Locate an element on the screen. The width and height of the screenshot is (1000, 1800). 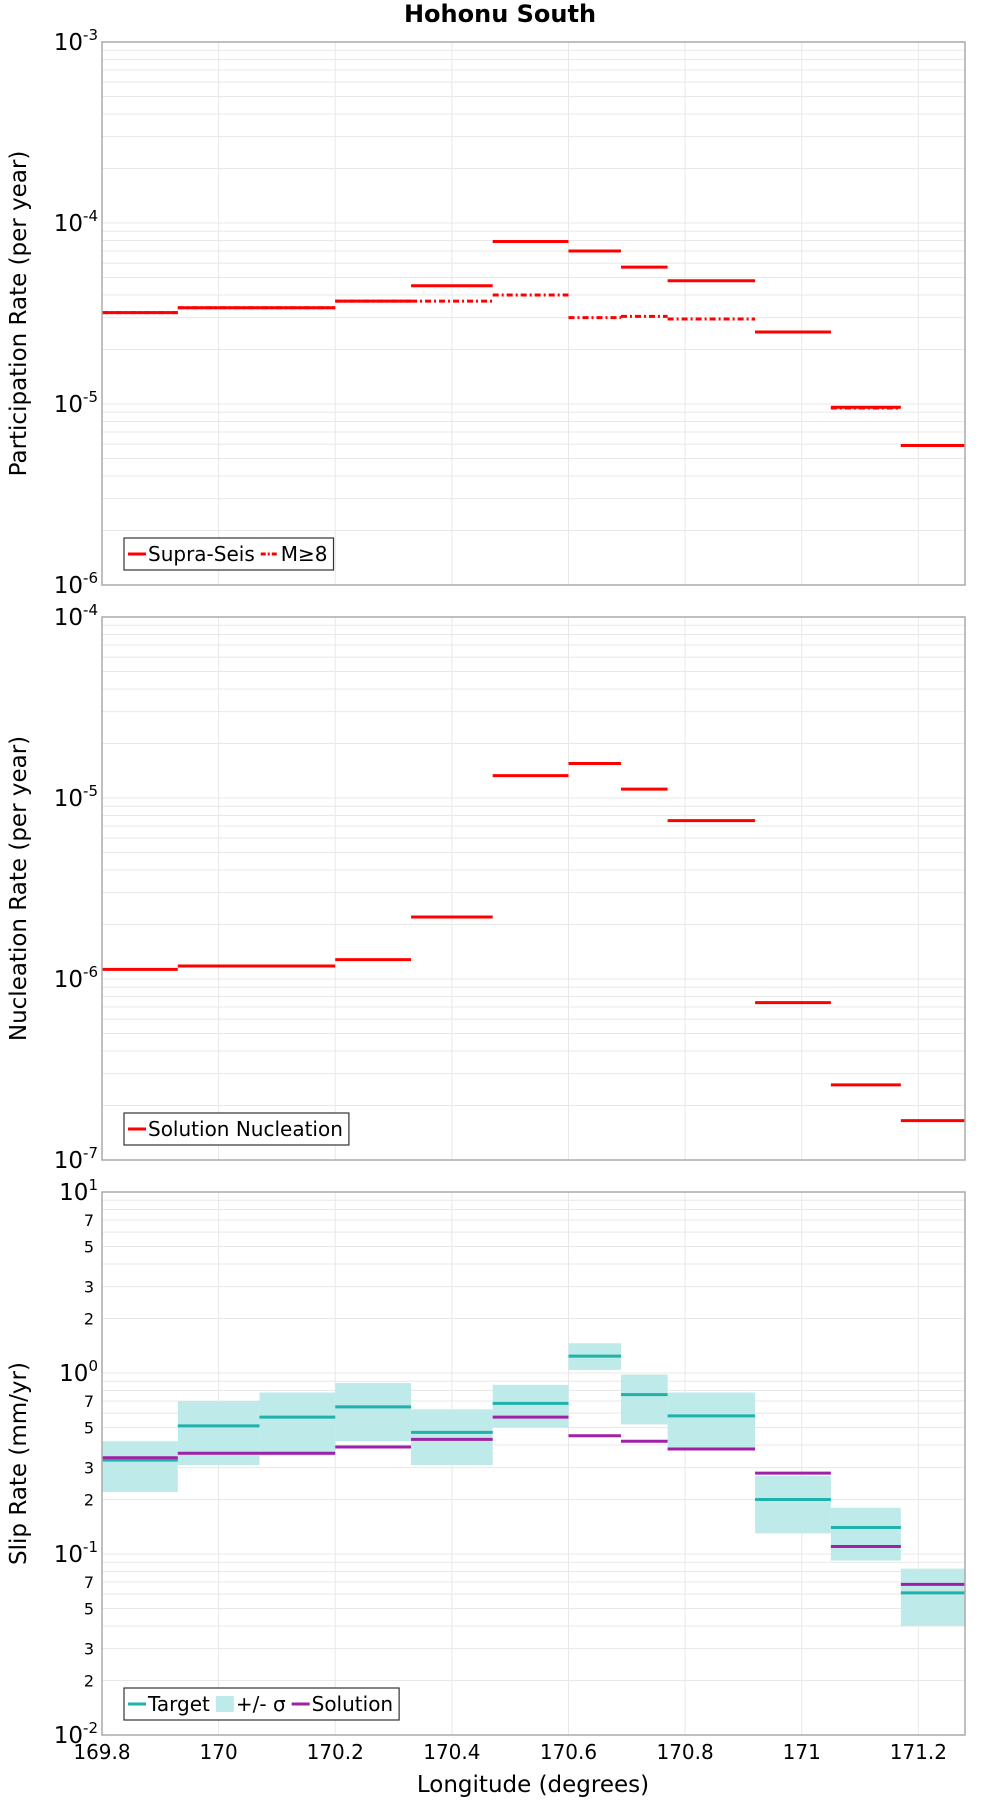
y-tick-label: 10⁻³ is located at coordinates (76, 41).